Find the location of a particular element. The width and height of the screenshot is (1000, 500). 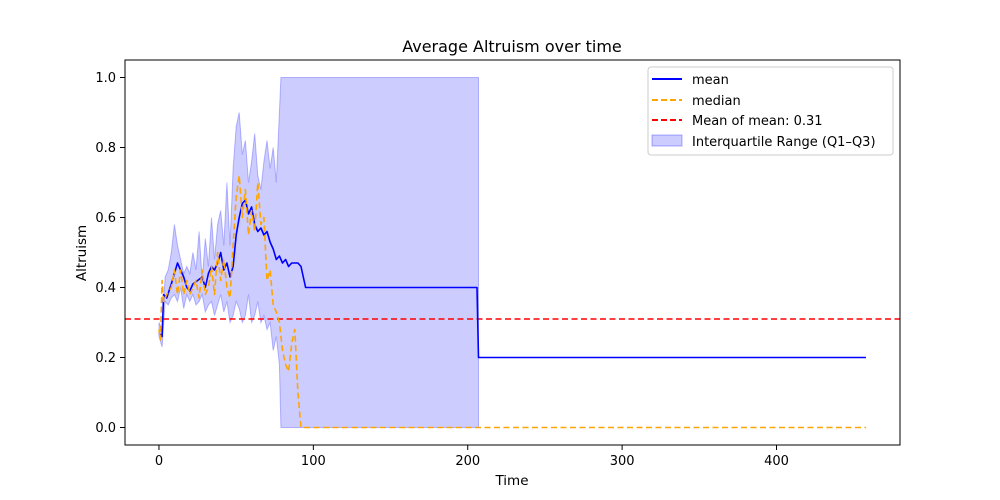

y-tick-label: 0.4 is located at coordinates (105, 288).